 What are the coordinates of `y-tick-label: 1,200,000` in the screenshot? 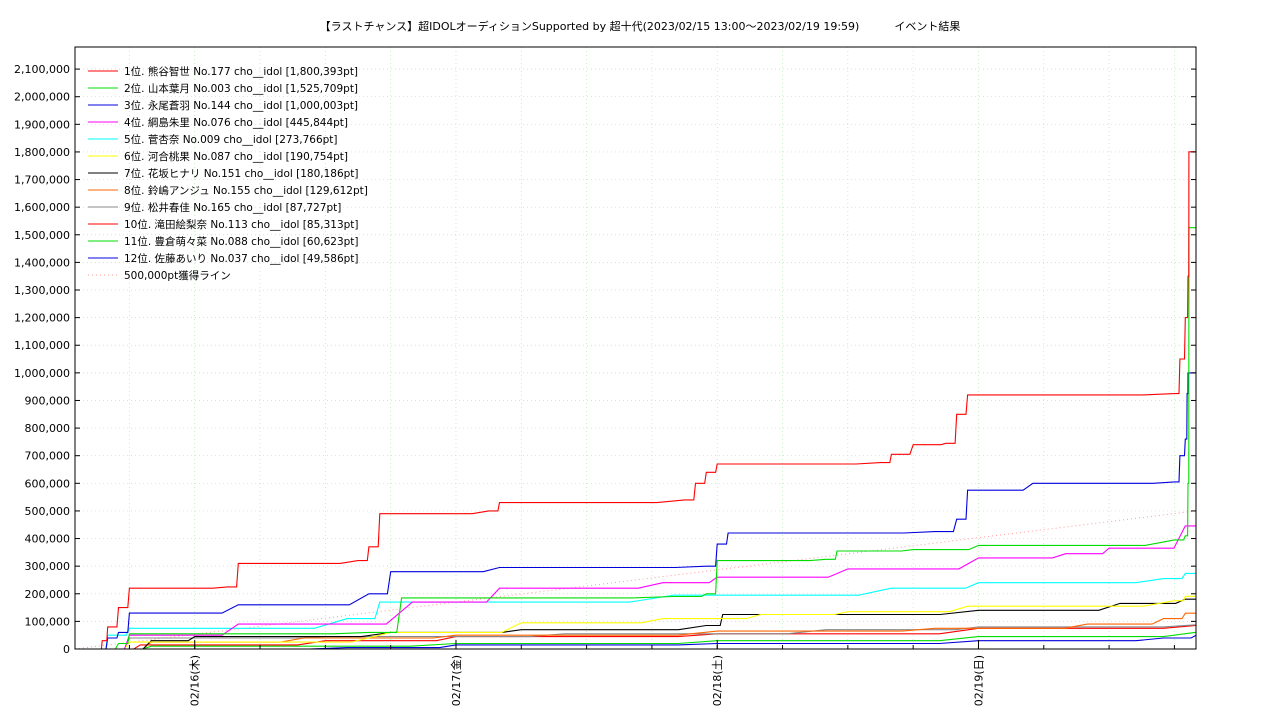 It's located at (42, 318).